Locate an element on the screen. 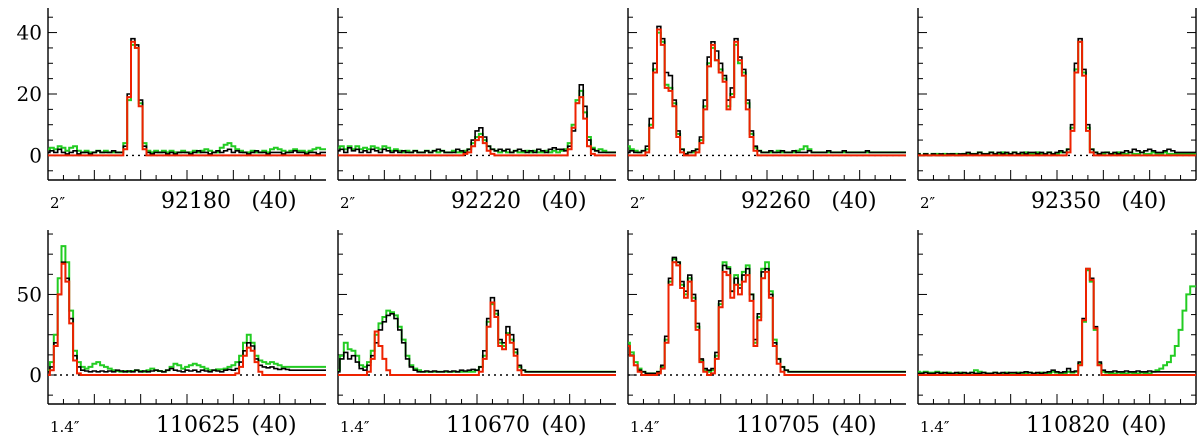 The image size is (1200, 439). panel-r2-c2: 1.4″ 110670 (40) is located at coordinates (476, 334).